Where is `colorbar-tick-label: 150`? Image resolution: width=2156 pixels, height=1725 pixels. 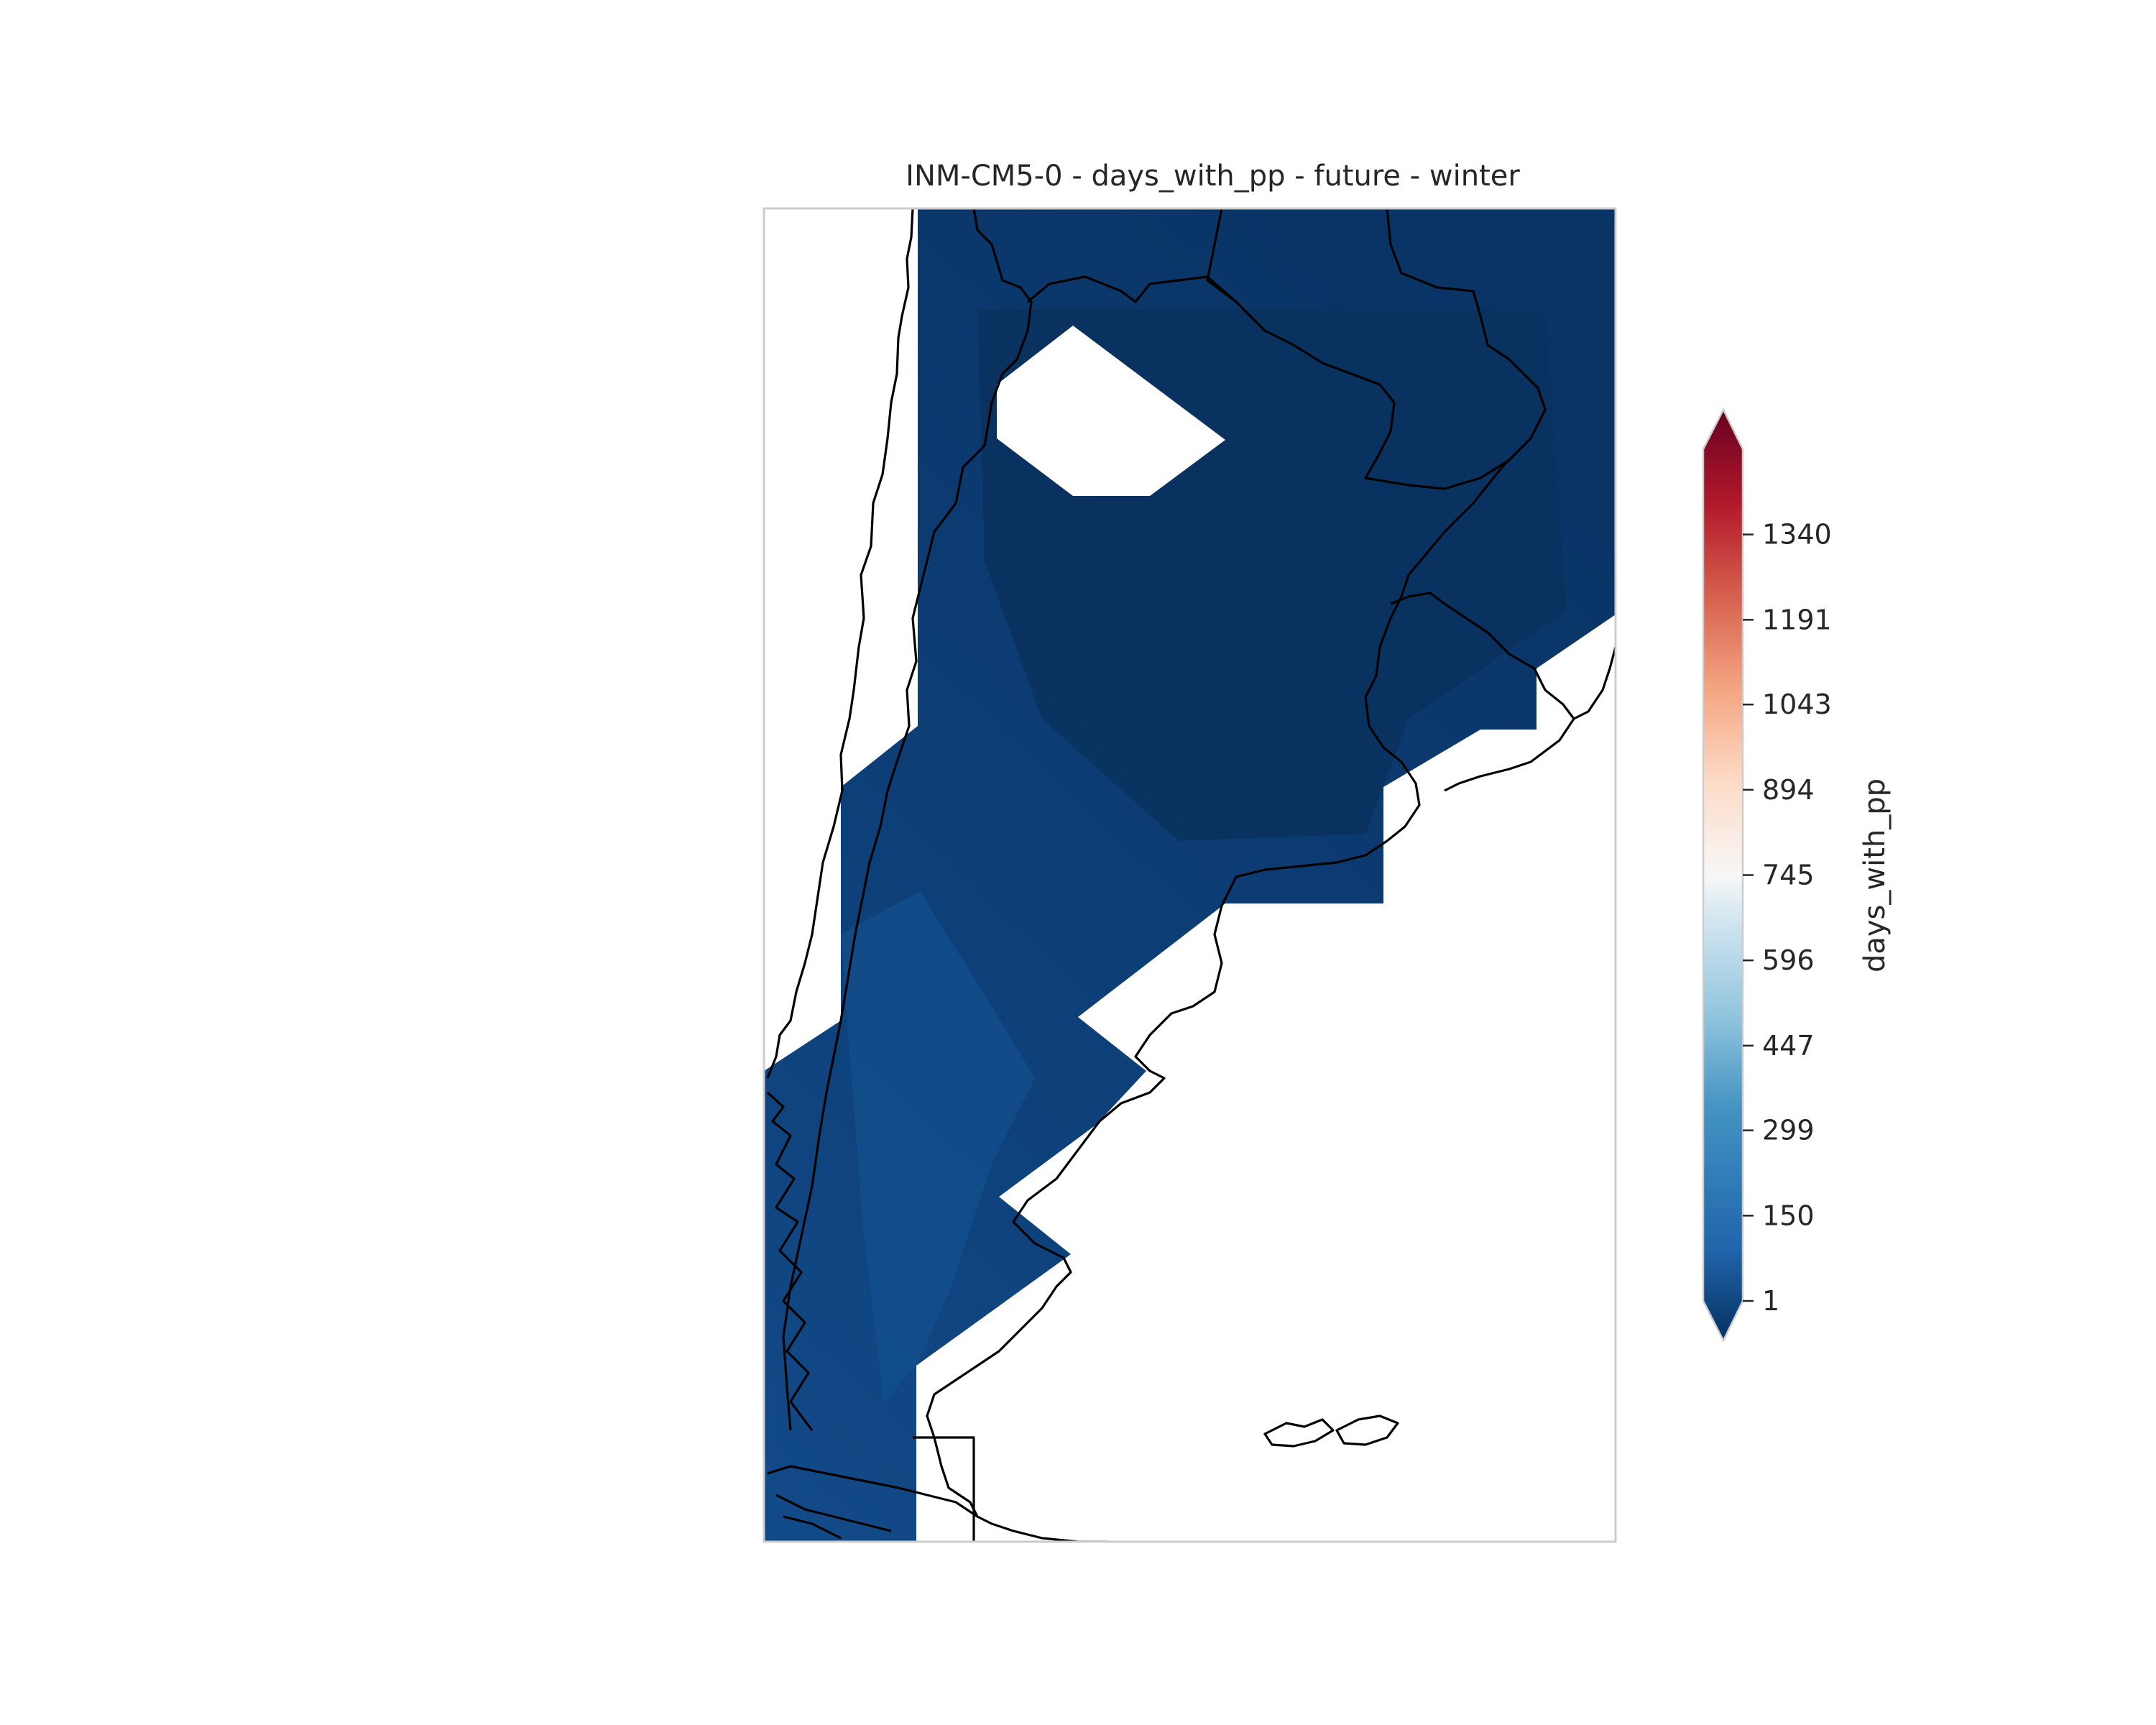
colorbar-tick-label: 150 is located at coordinates (1788, 1215).